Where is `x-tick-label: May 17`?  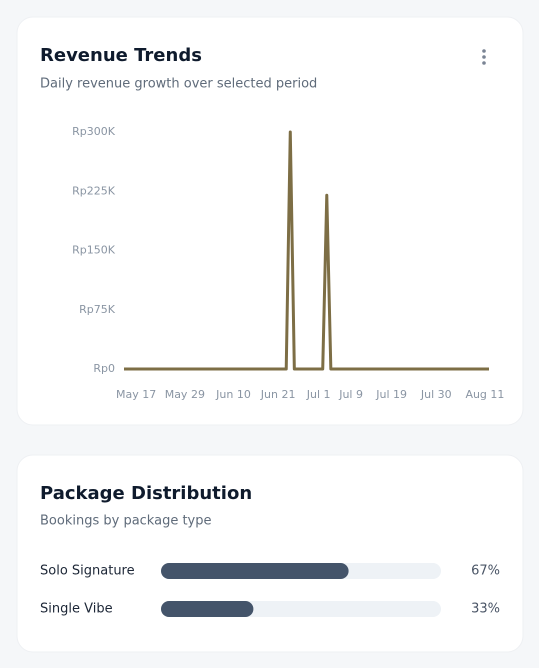 x-tick-label: May 17 is located at coordinates (136, 394).